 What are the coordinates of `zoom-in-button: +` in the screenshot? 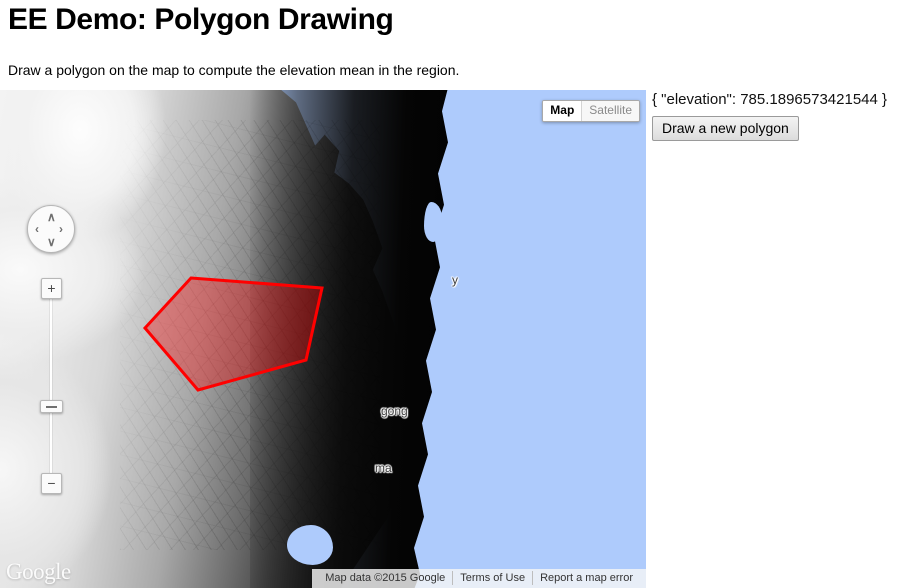 It's located at (51, 288).